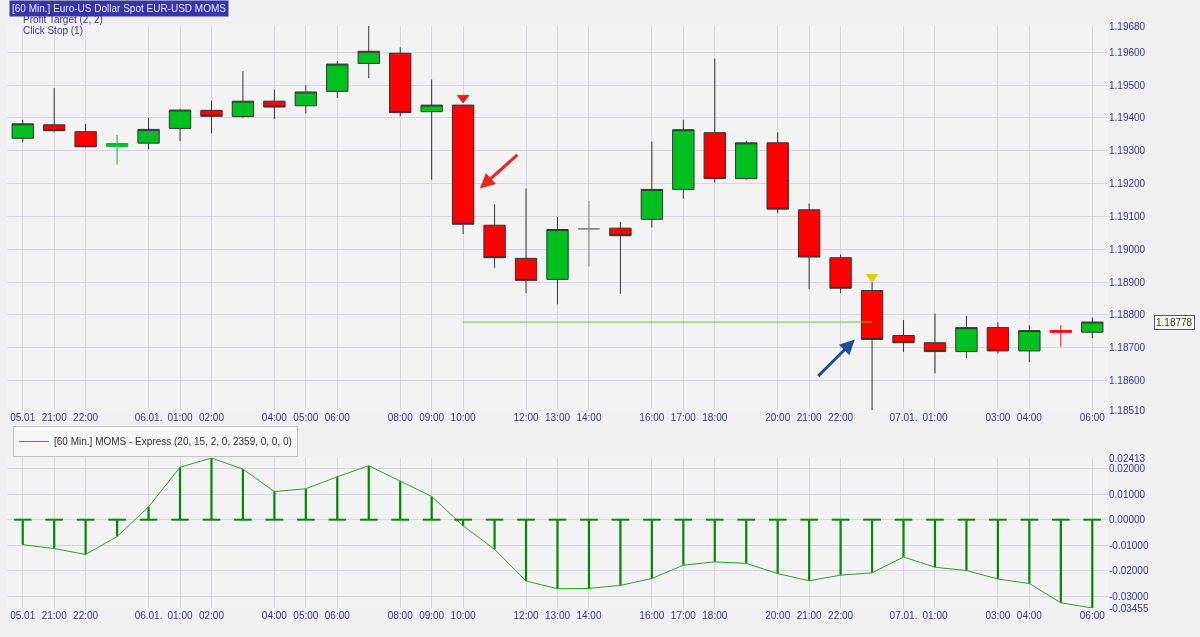  Describe the element at coordinates (683, 615) in the screenshot. I see `x-tick-label: 17:00` at that location.